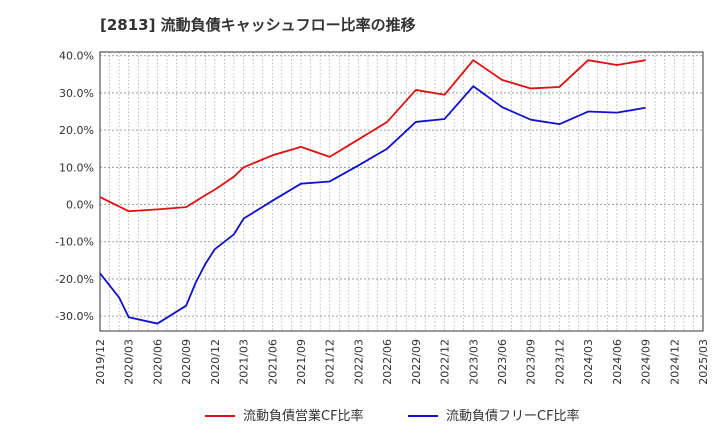 The height and width of the screenshot is (440, 720). I want to click on chart-title: [2813] 流動負債キャッシュフロー比率の推移, so click(258, 25).